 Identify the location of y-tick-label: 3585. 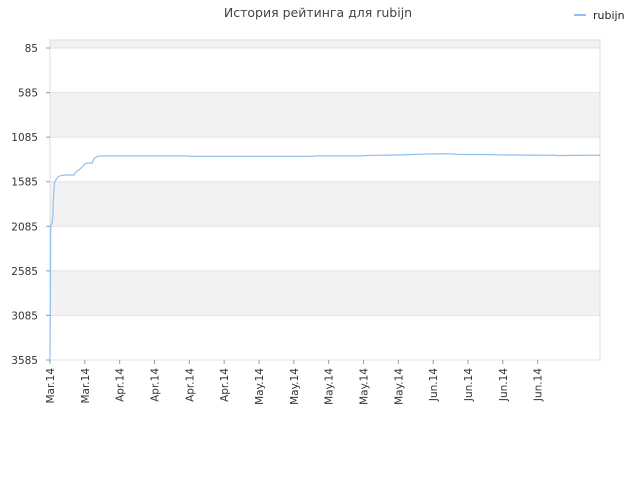
(24, 361).